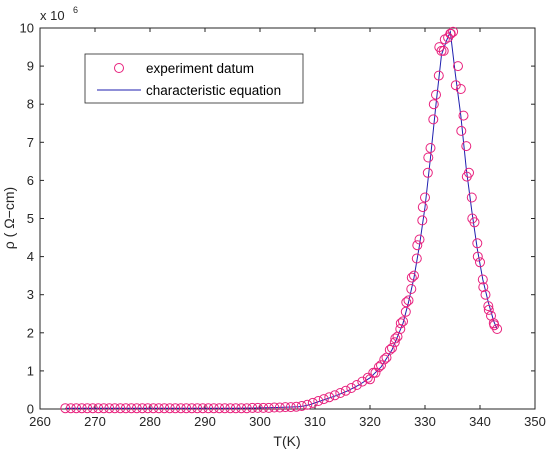 The height and width of the screenshot is (454, 550). What do you see at coordinates (75, 10) in the screenshot?
I see `y-multiplier-exponent: 6` at bounding box center [75, 10].